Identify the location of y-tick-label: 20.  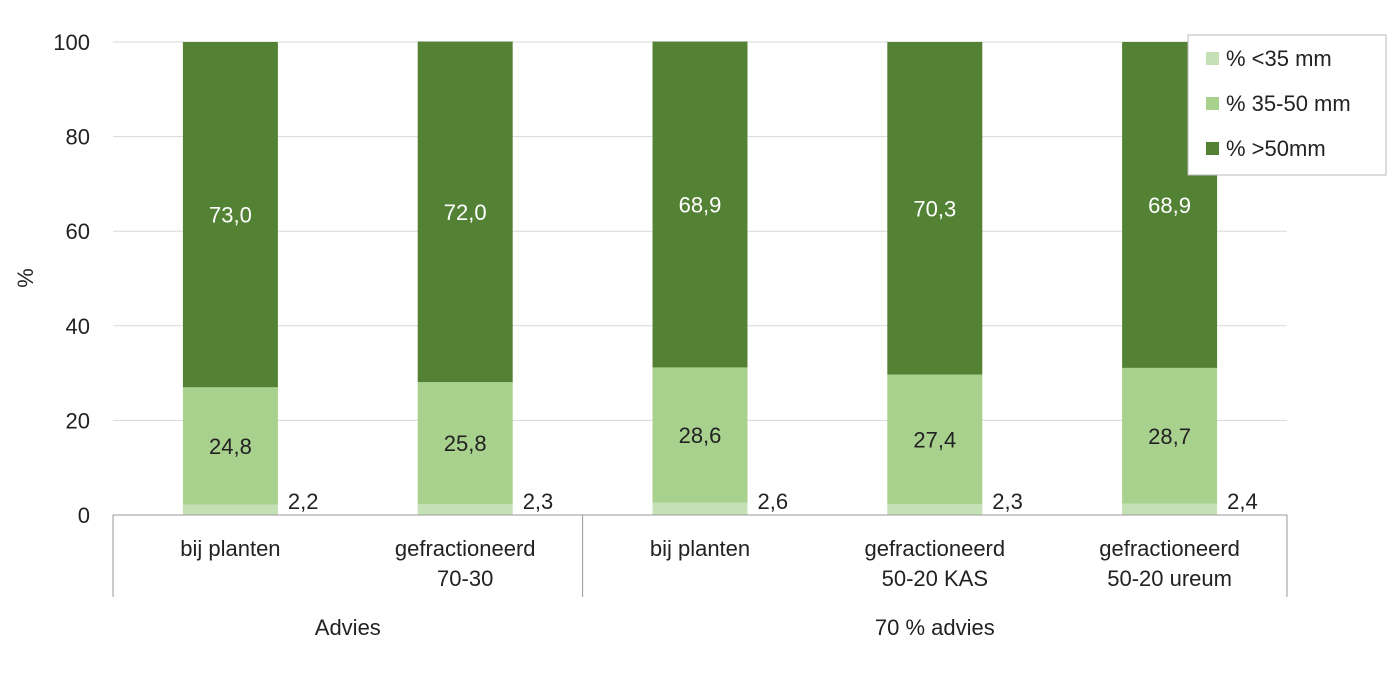
(78, 420).